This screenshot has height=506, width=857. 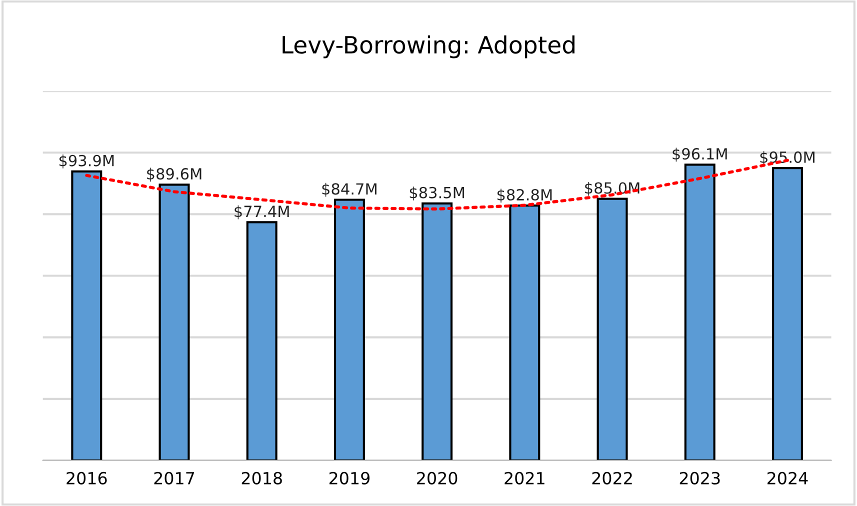 What do you see at coordinates (86, 478) in the screenshot?
I see `x-tick-label: 2016` at bounding box center [86, 478].